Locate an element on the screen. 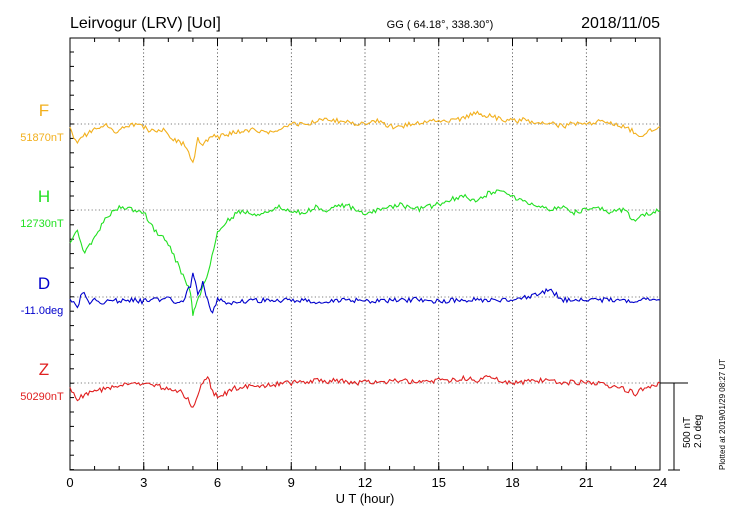 This screenshot has height=525, width=730. chart-title: Leirvogur (LRV) [UoI] is located at coordinates (145, 23).